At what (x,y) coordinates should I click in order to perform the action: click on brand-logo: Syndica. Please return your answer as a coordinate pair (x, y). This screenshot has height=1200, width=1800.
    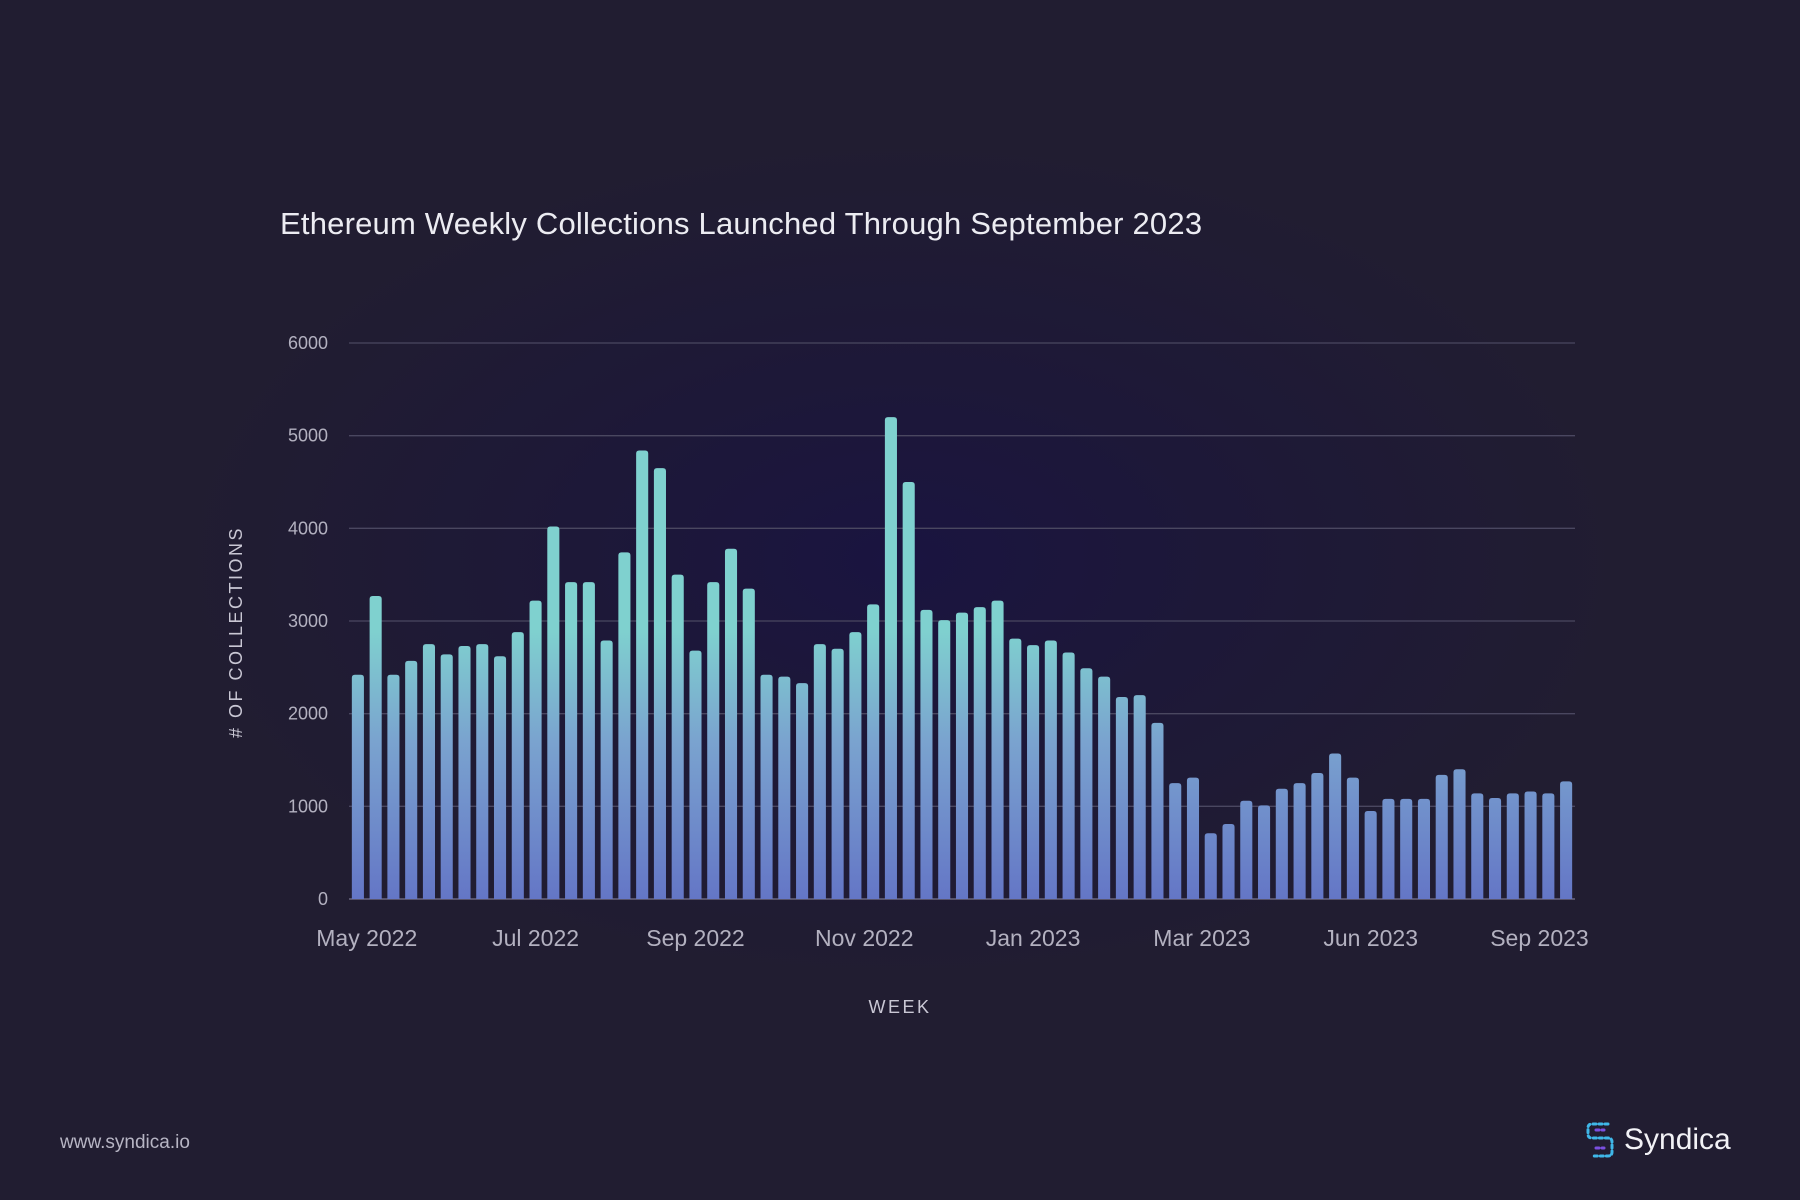
    Looking at the image, I should click on (1657, 1140).